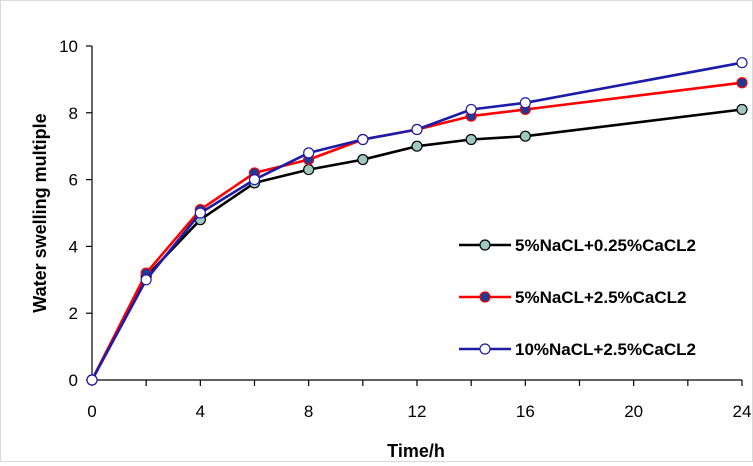 The width and height of the screenshot is (753, 466). Describe the element at coordinates (605, 245) in the screenshot. I see `legend-label: 5%NaCL+0.25%CaCL2` at that location.